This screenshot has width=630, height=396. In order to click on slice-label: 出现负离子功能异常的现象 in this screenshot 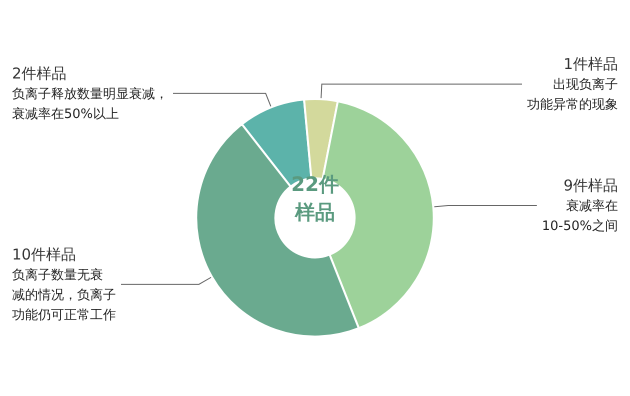, I will do `click(572, 94)`.